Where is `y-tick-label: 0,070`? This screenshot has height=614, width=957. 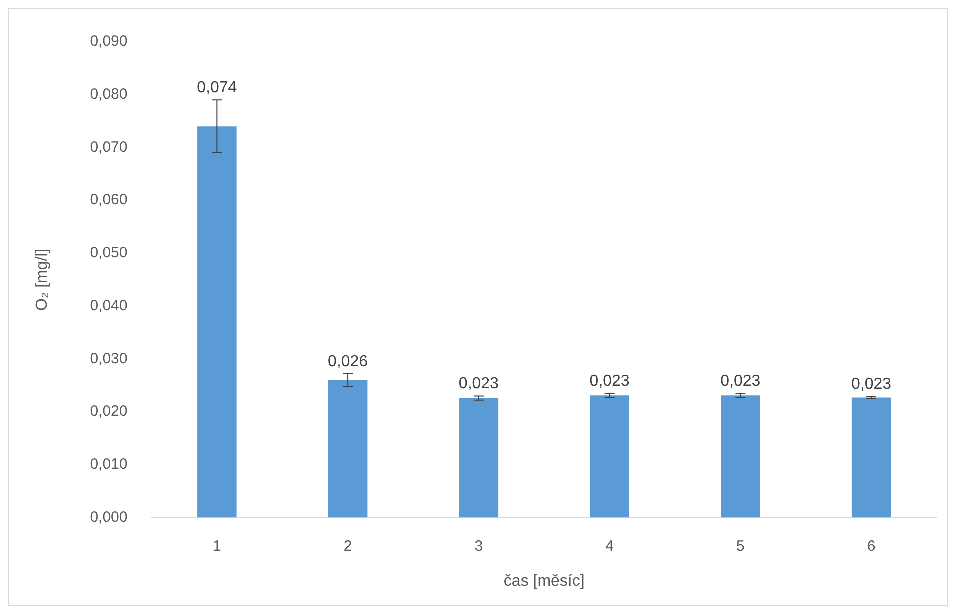 y-tick-label: 0,070 is located at coordinates (109, 147).